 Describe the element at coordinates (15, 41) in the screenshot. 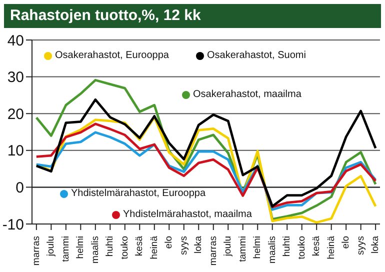

I see `y-tick-label: 40` at that location.